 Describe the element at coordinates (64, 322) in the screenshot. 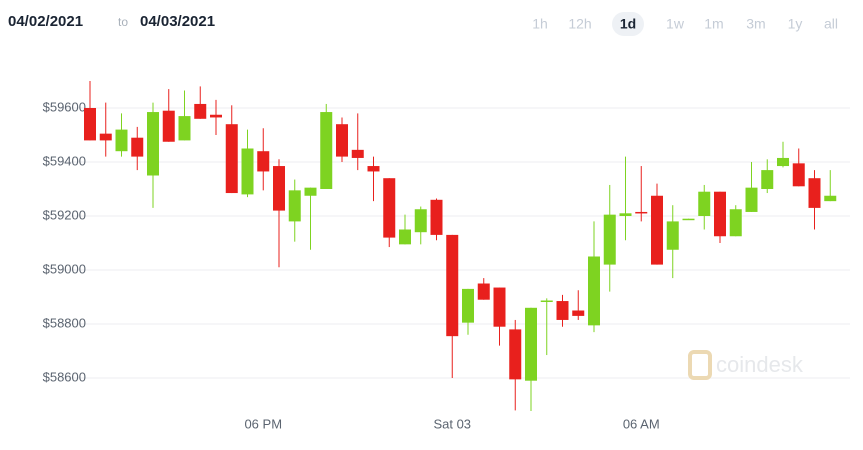

I see `y-tick-label: $58800` at that location.